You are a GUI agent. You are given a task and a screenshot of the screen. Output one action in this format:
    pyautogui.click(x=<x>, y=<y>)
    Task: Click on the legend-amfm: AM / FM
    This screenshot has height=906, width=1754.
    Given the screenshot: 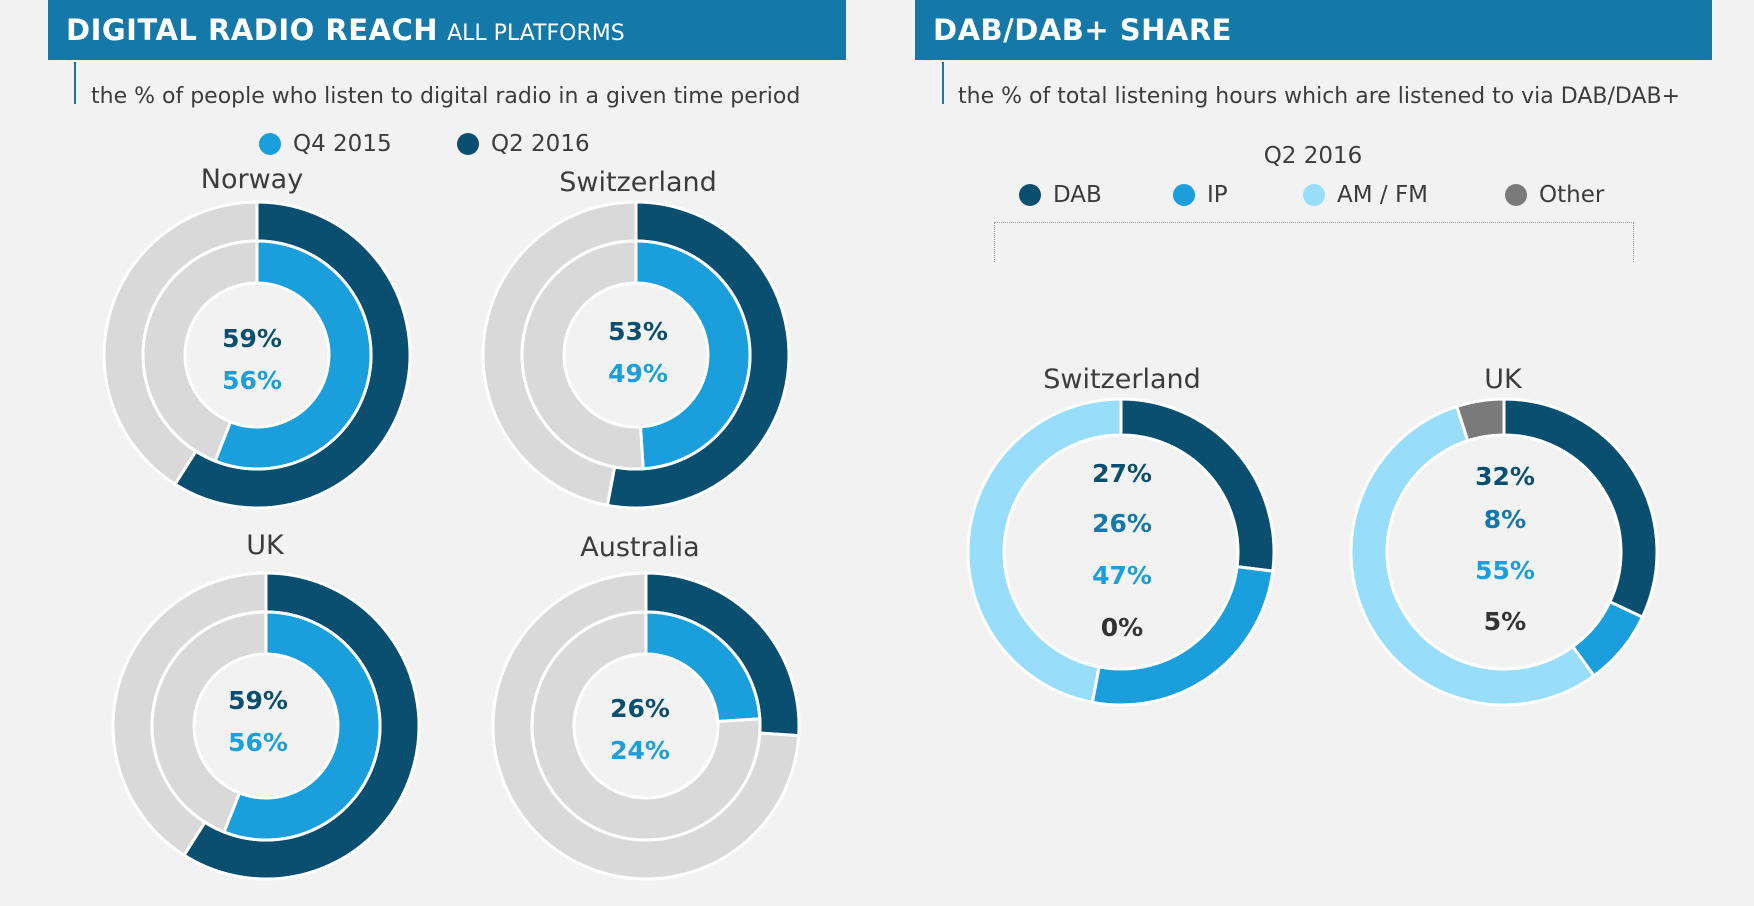 What is the action you would take?
    pyautogui.click(x=1365, y=195)
    